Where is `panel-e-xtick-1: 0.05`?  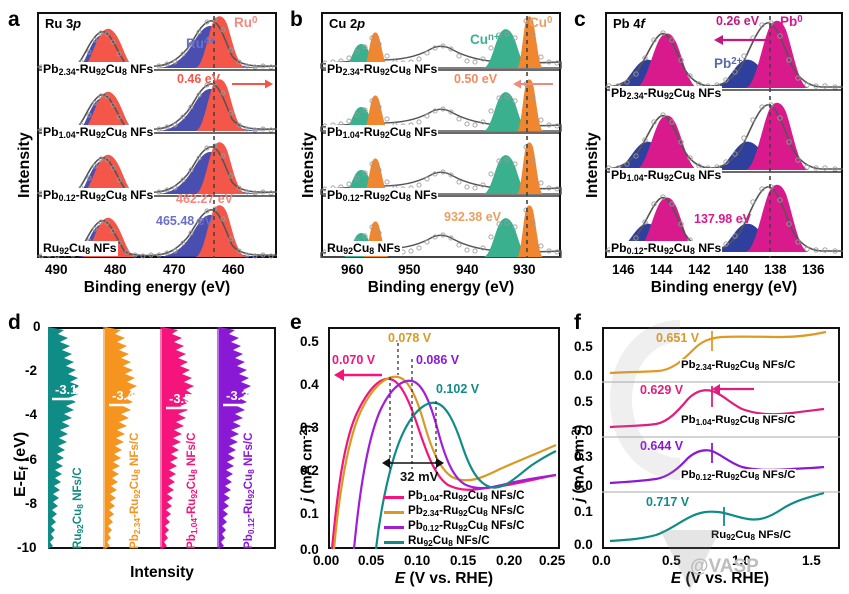 panel-e-xtick-1: 0.05 is located at coordinates (371, 560).